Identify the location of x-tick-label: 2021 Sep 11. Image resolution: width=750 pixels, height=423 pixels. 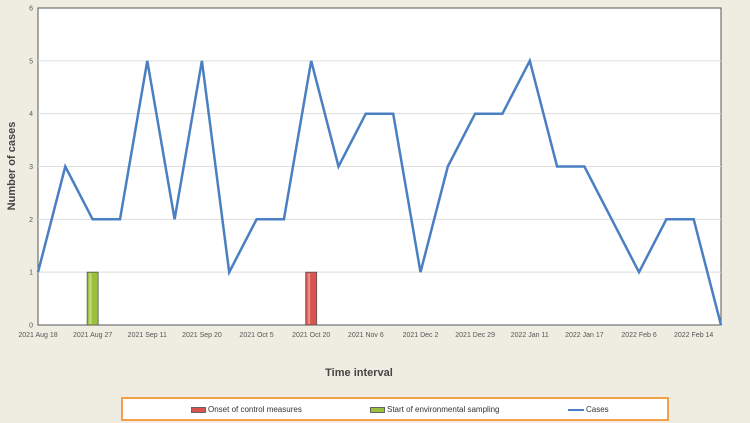
(147, 335).